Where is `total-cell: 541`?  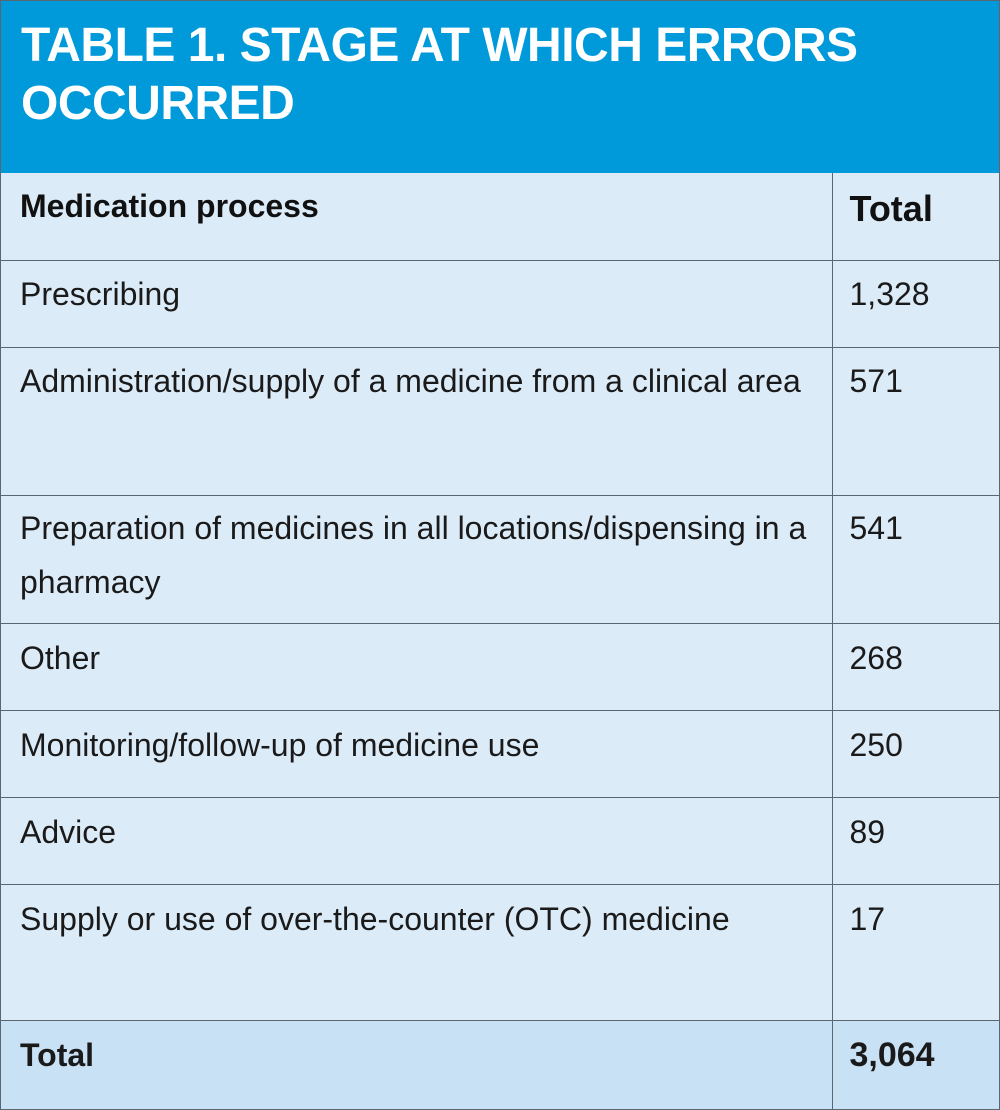
total-cell: 541 is located at coordinates (915, 558).